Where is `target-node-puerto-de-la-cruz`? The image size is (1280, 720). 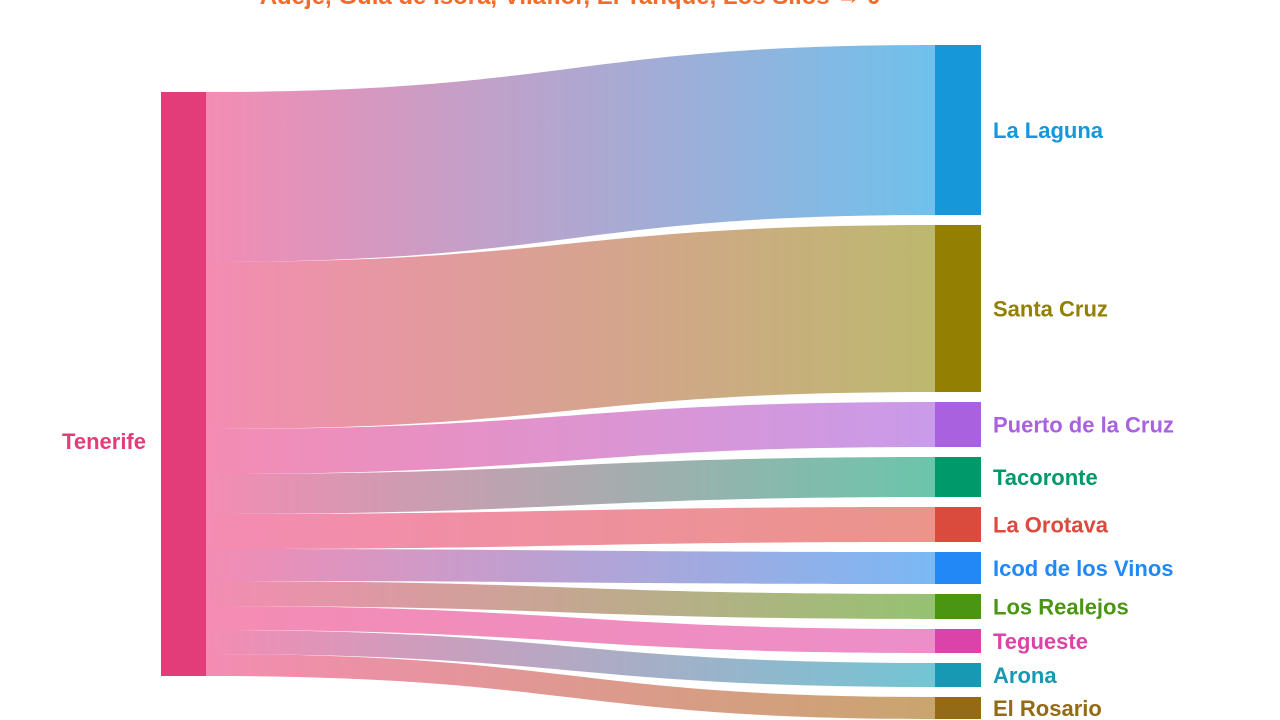 target-node-puerto-de-la-cruz is located at coordinates (958, 424).